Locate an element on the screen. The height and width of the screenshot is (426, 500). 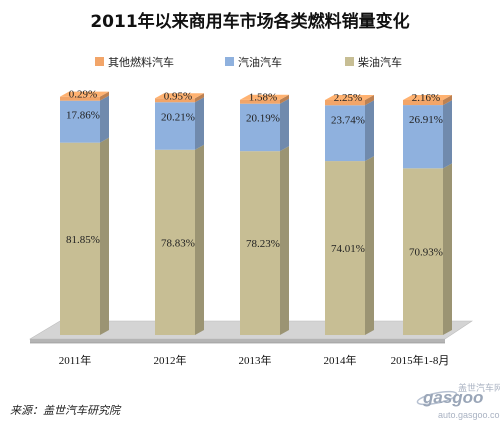
value-label-diesel-4: 70.93% is located at coordinates (426, 253).